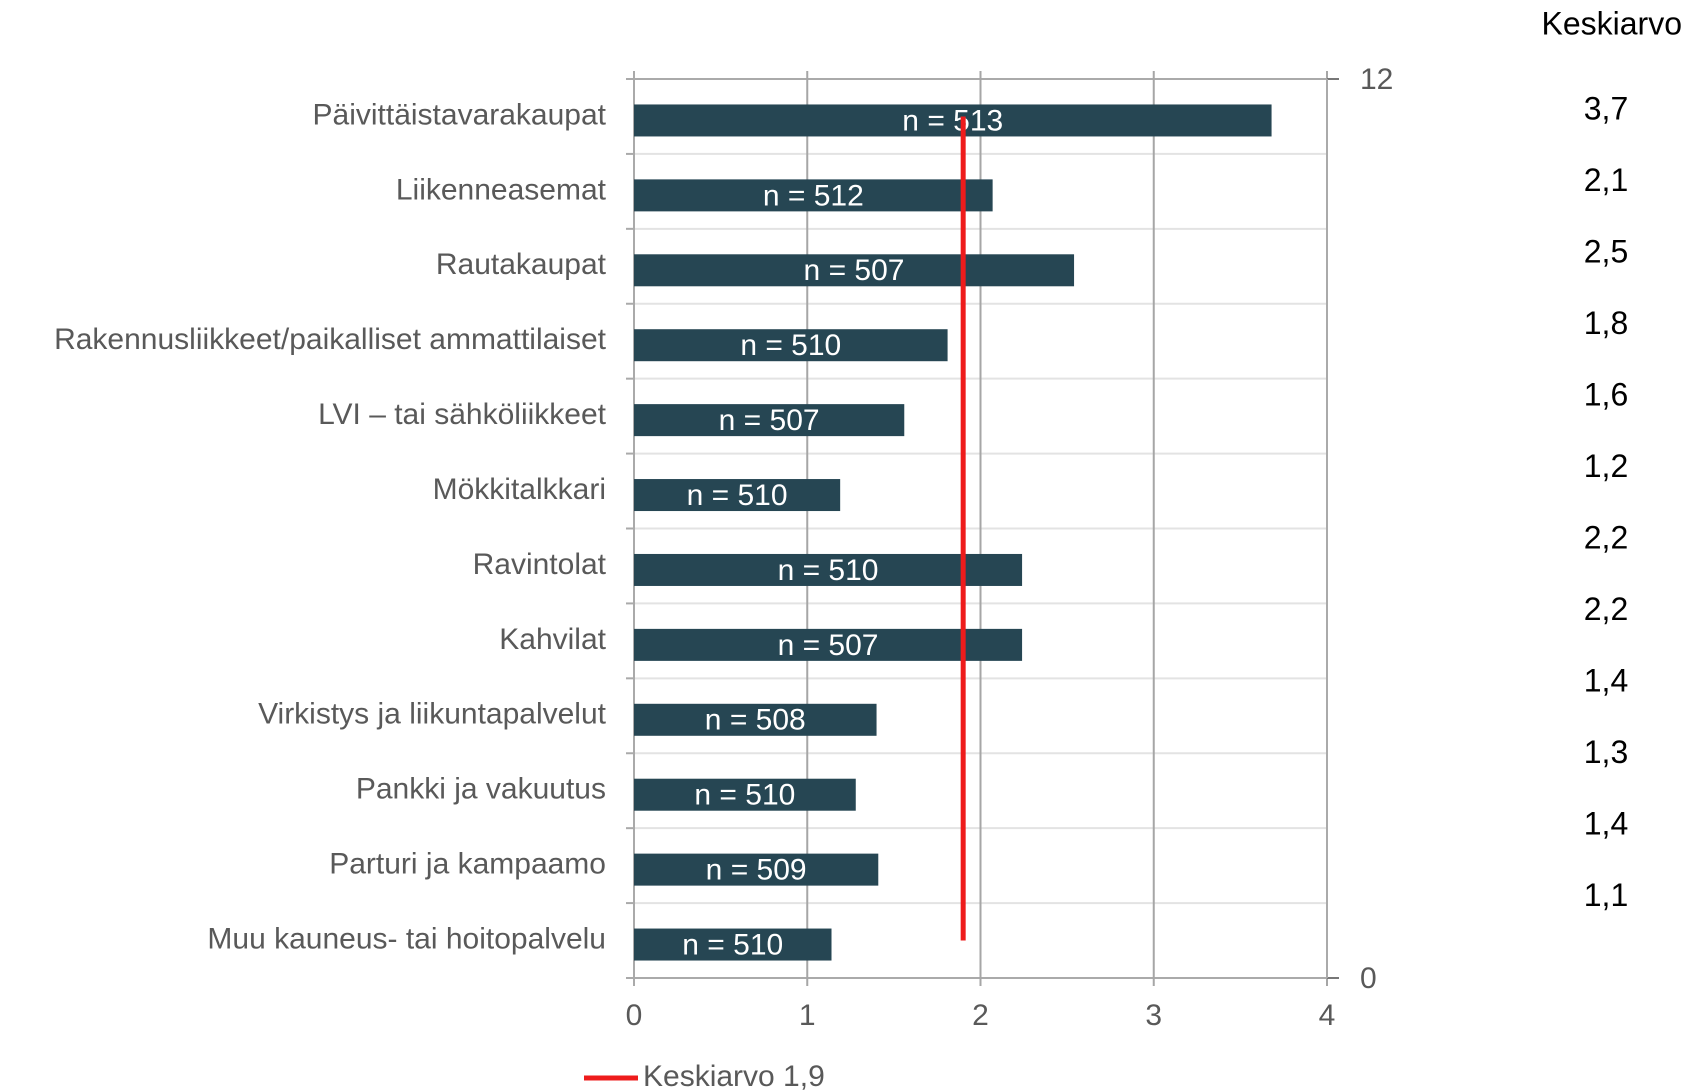 The height and width of the screenshot is (1091, 1685). What do you see at coordinates (634, 1015) in the screenshot?
I see `x-tick-label: 0` at bounding box center [634, 1015].